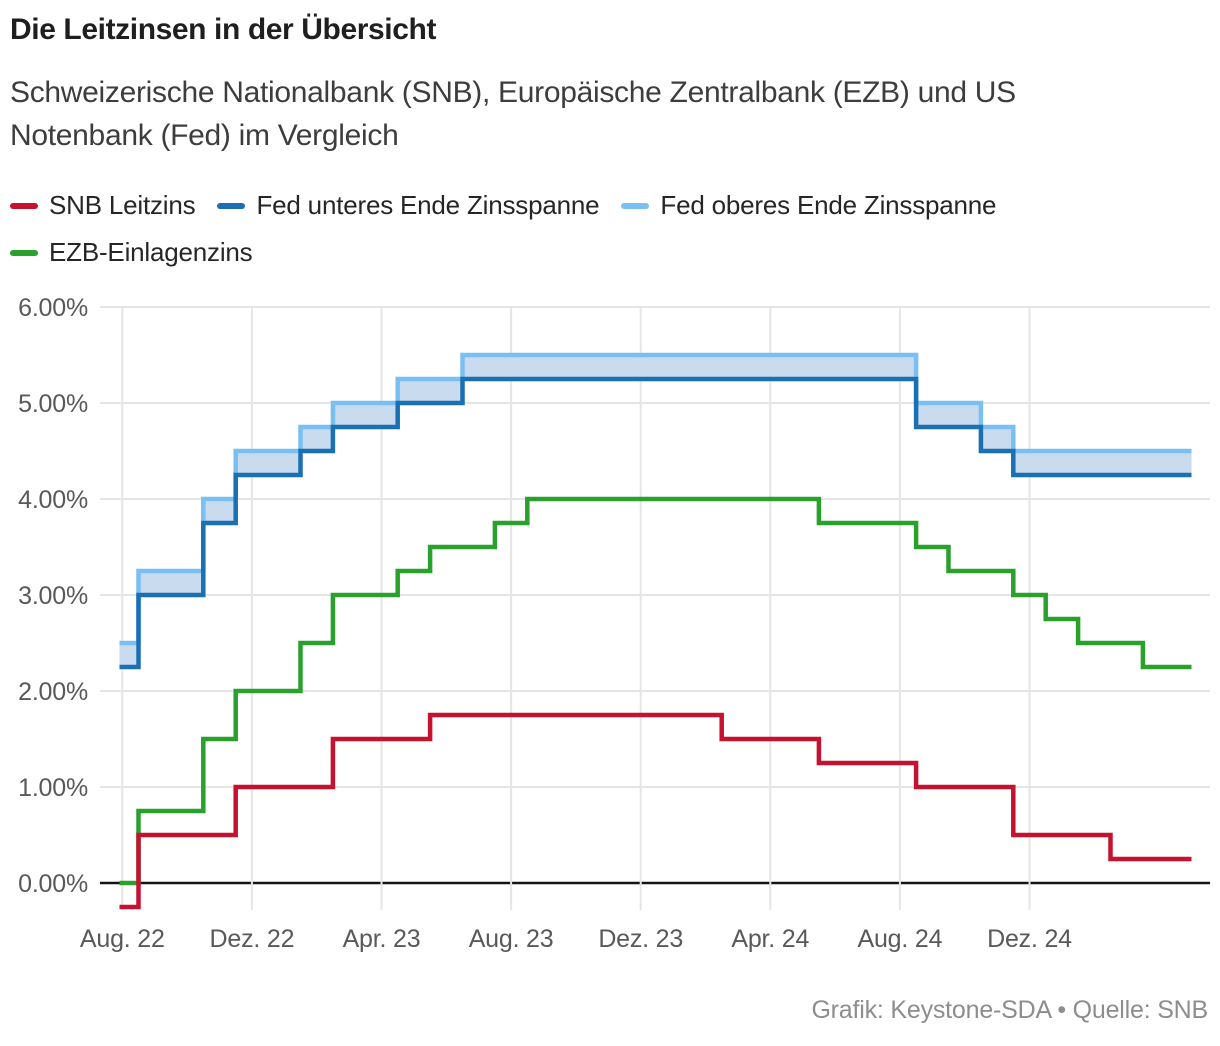 The image size is (1220, 1046). I want to click on legend-label: EZB-Einlagenzins, so click(151, 252).